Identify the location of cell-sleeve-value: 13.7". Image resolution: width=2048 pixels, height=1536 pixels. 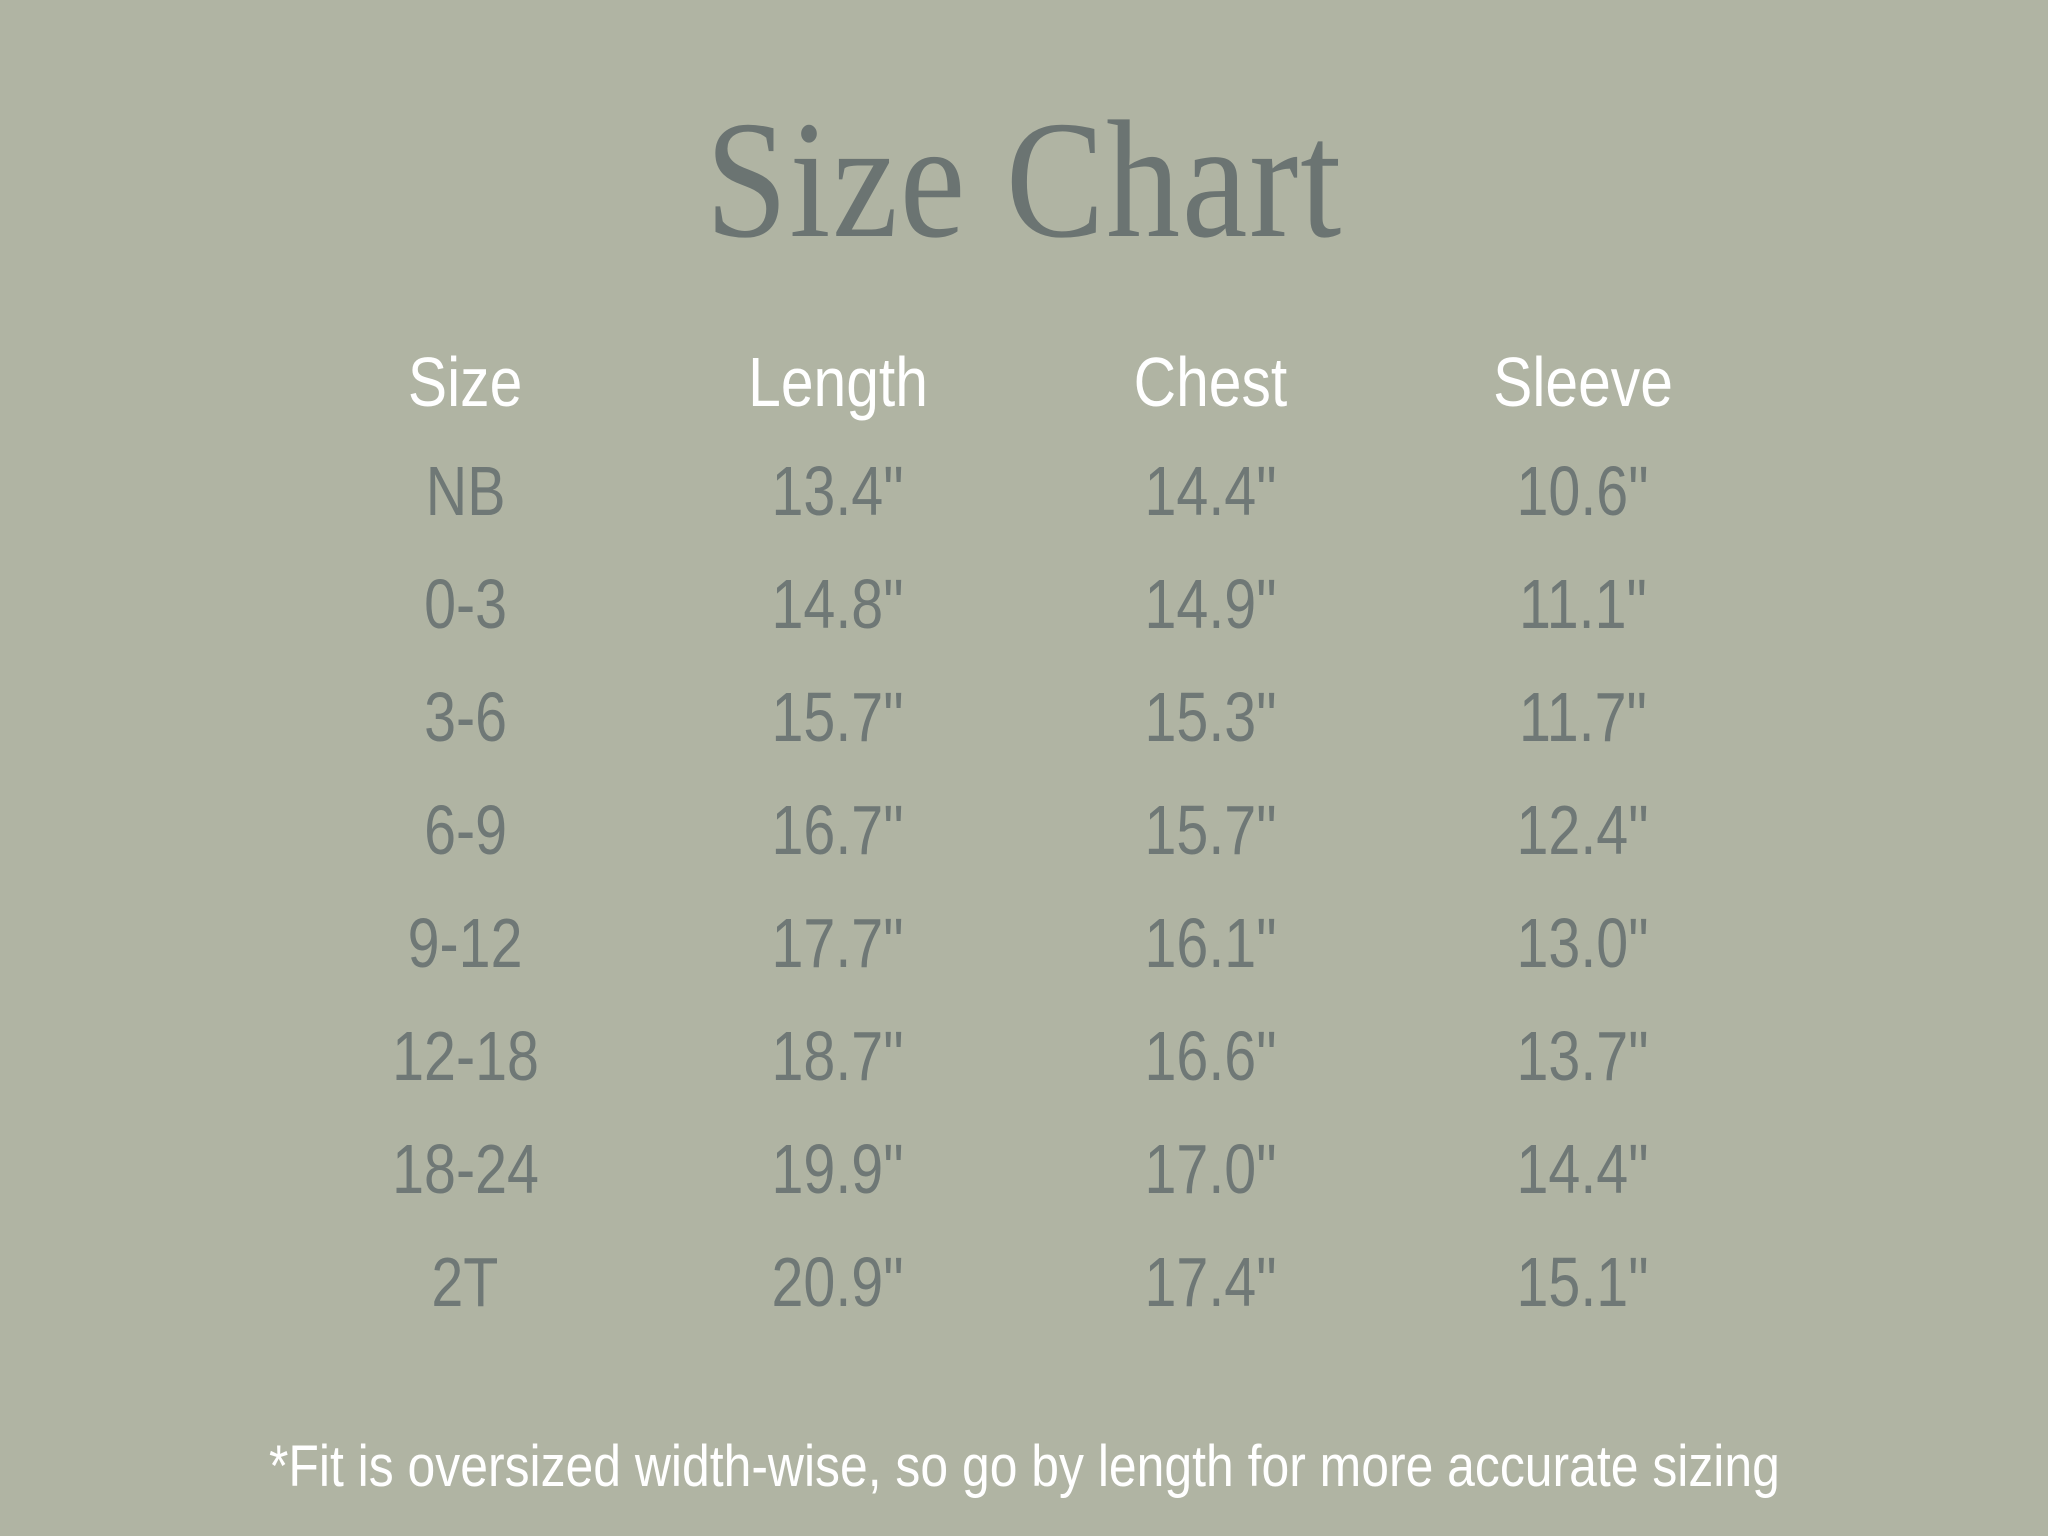
(1582, 1055).